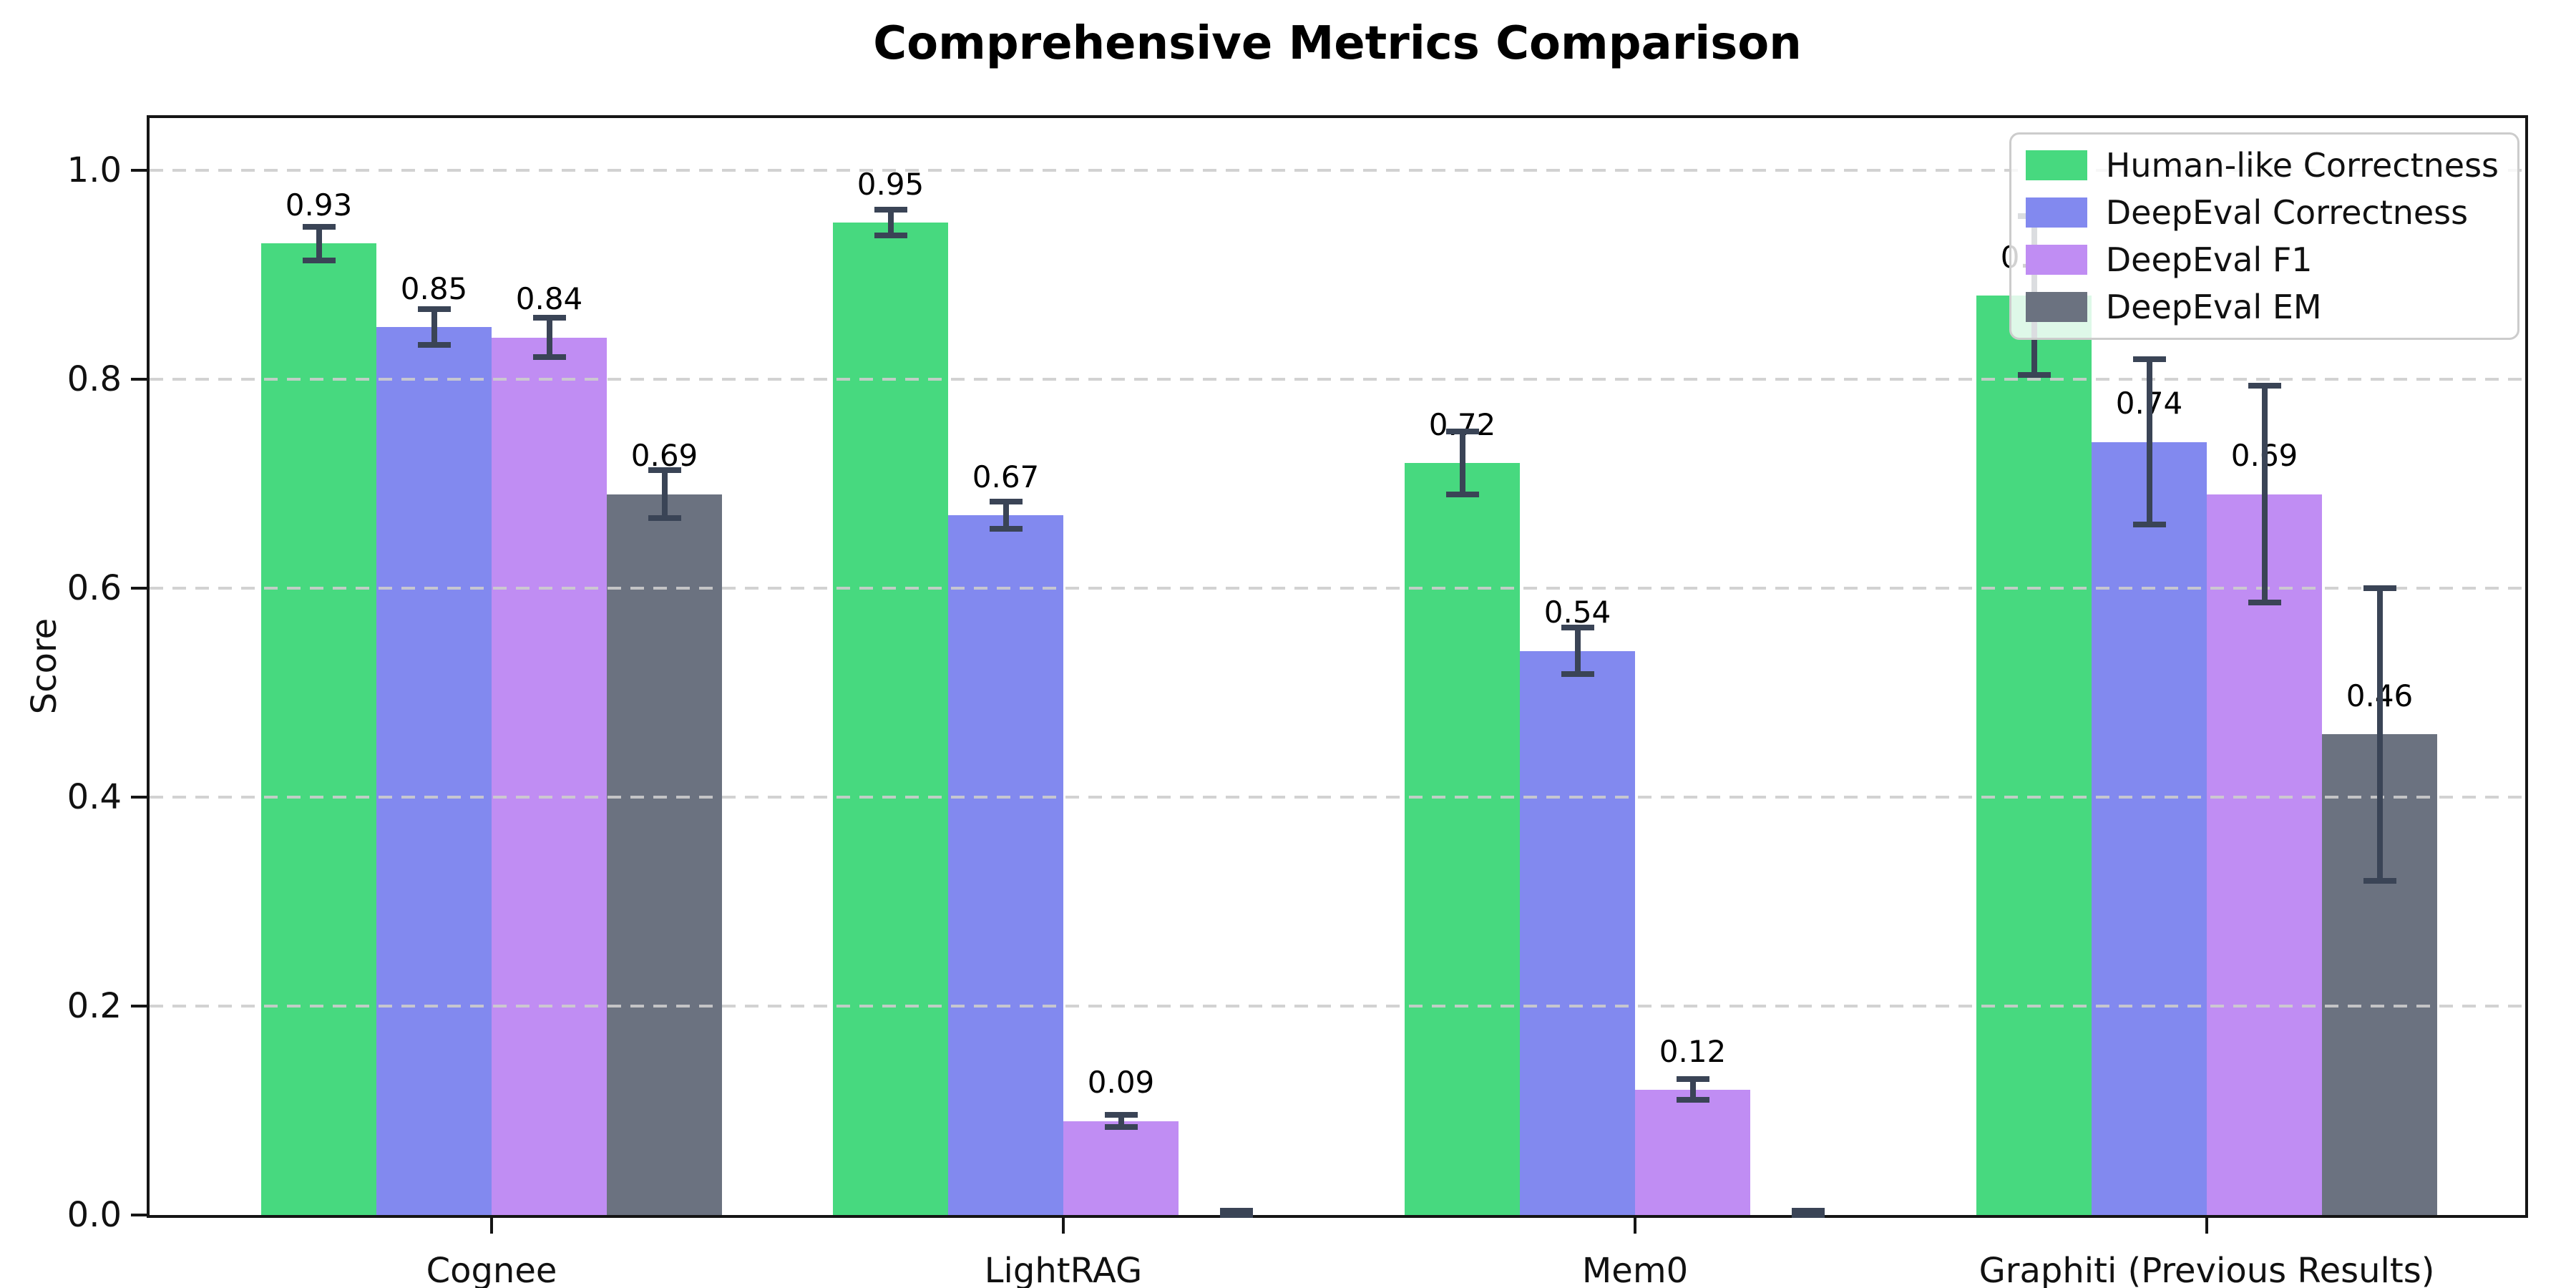 Image resolution: width=2576 pixels, height=1288 pixels. What do you see at coordinates (1337, 43) in the screenshot?
I see `chart-title: Comprehensive Metrics Comparison` at bounding box center [1337, 43].